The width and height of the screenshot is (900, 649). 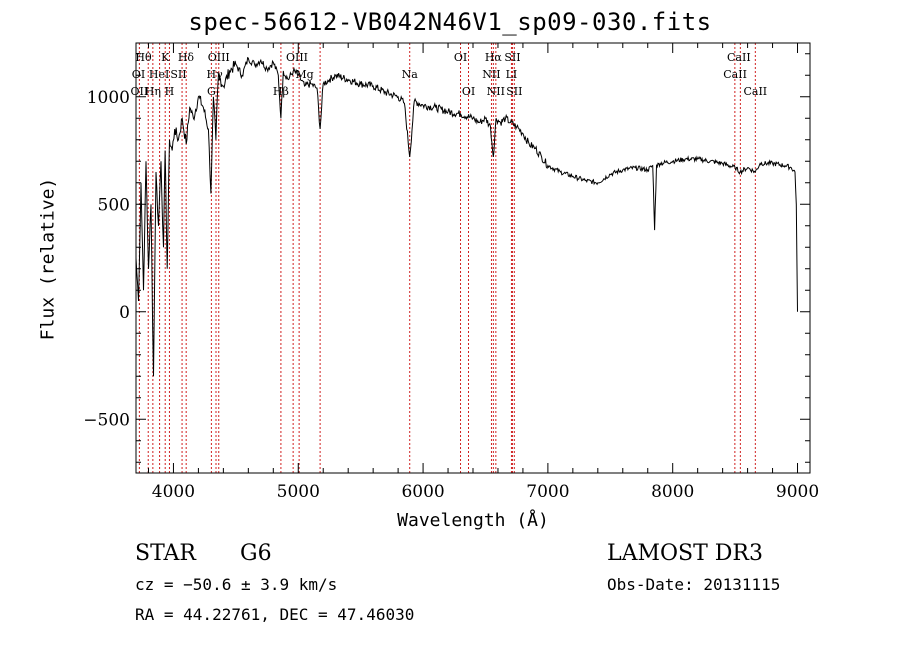 What do you see at coordinates (410, 74) in the screenshot?
I see `line-label-na: Na` at bounding box center [410, 74].